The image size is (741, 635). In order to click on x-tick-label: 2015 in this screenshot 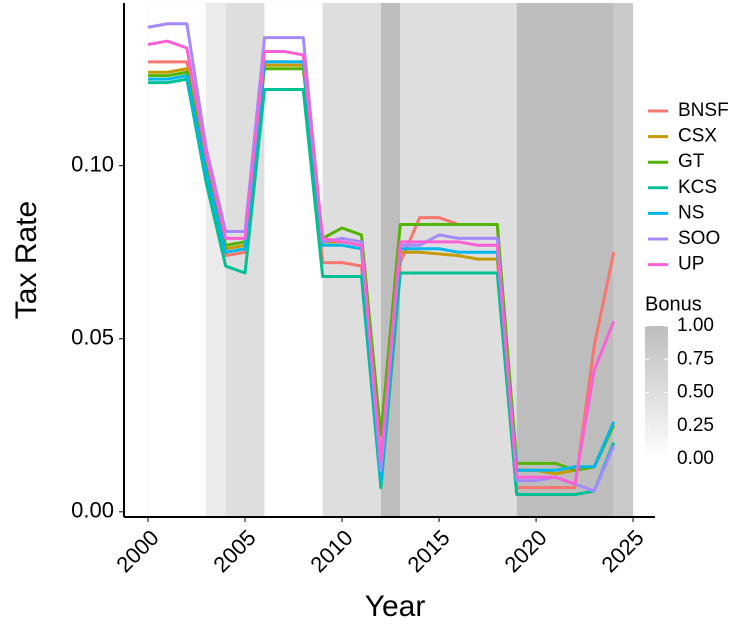, I will do `click(428, 551)`.